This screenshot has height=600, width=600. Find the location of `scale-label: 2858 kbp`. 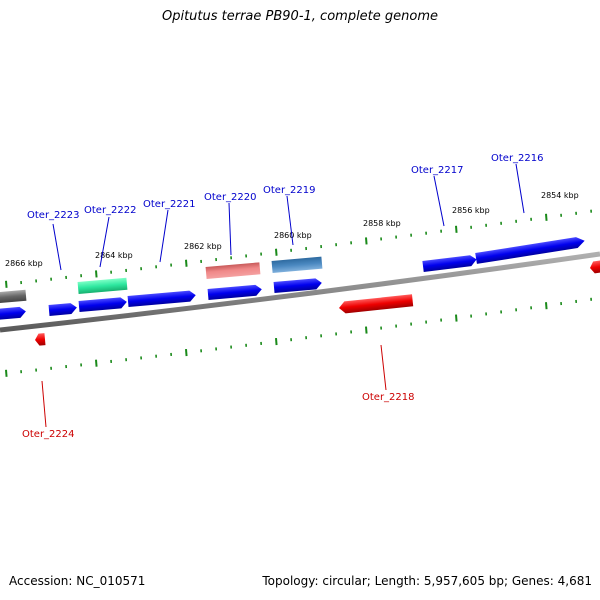

scale-label: 2858 kbp is located at coordinates (382, 223).